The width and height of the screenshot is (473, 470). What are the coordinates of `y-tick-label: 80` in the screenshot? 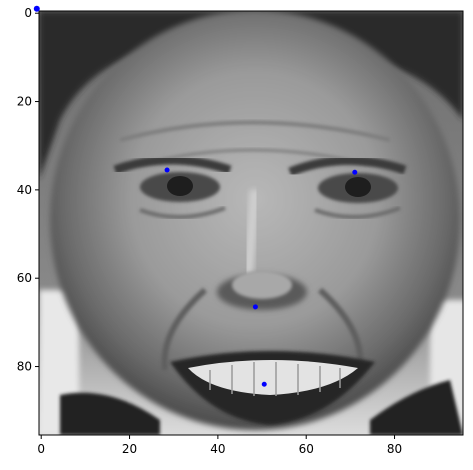 It's located at (24, 367).